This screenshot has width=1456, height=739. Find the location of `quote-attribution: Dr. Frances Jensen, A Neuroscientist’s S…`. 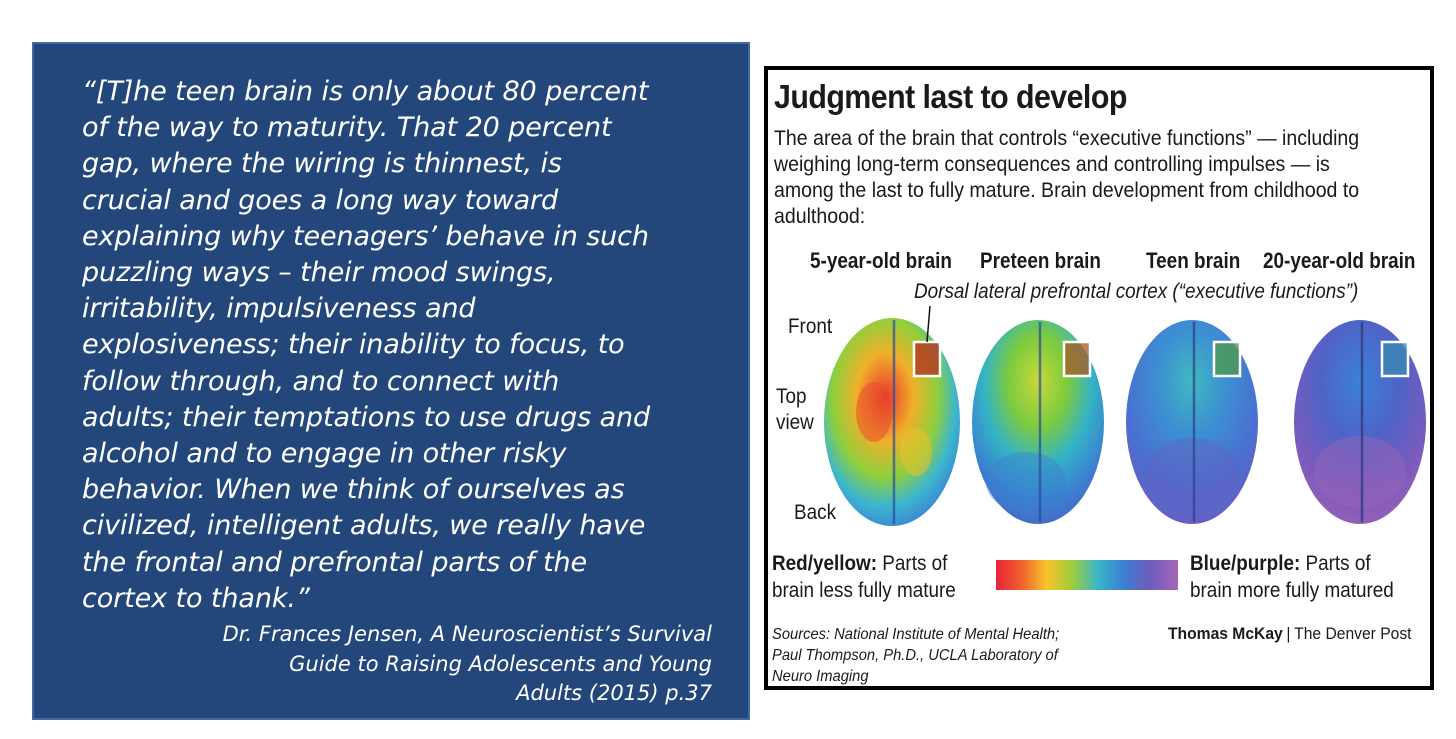

quote-attribution: Dr. Frances Jensen, A Neuroscientist’s S… is located at coordinates (392, 664).